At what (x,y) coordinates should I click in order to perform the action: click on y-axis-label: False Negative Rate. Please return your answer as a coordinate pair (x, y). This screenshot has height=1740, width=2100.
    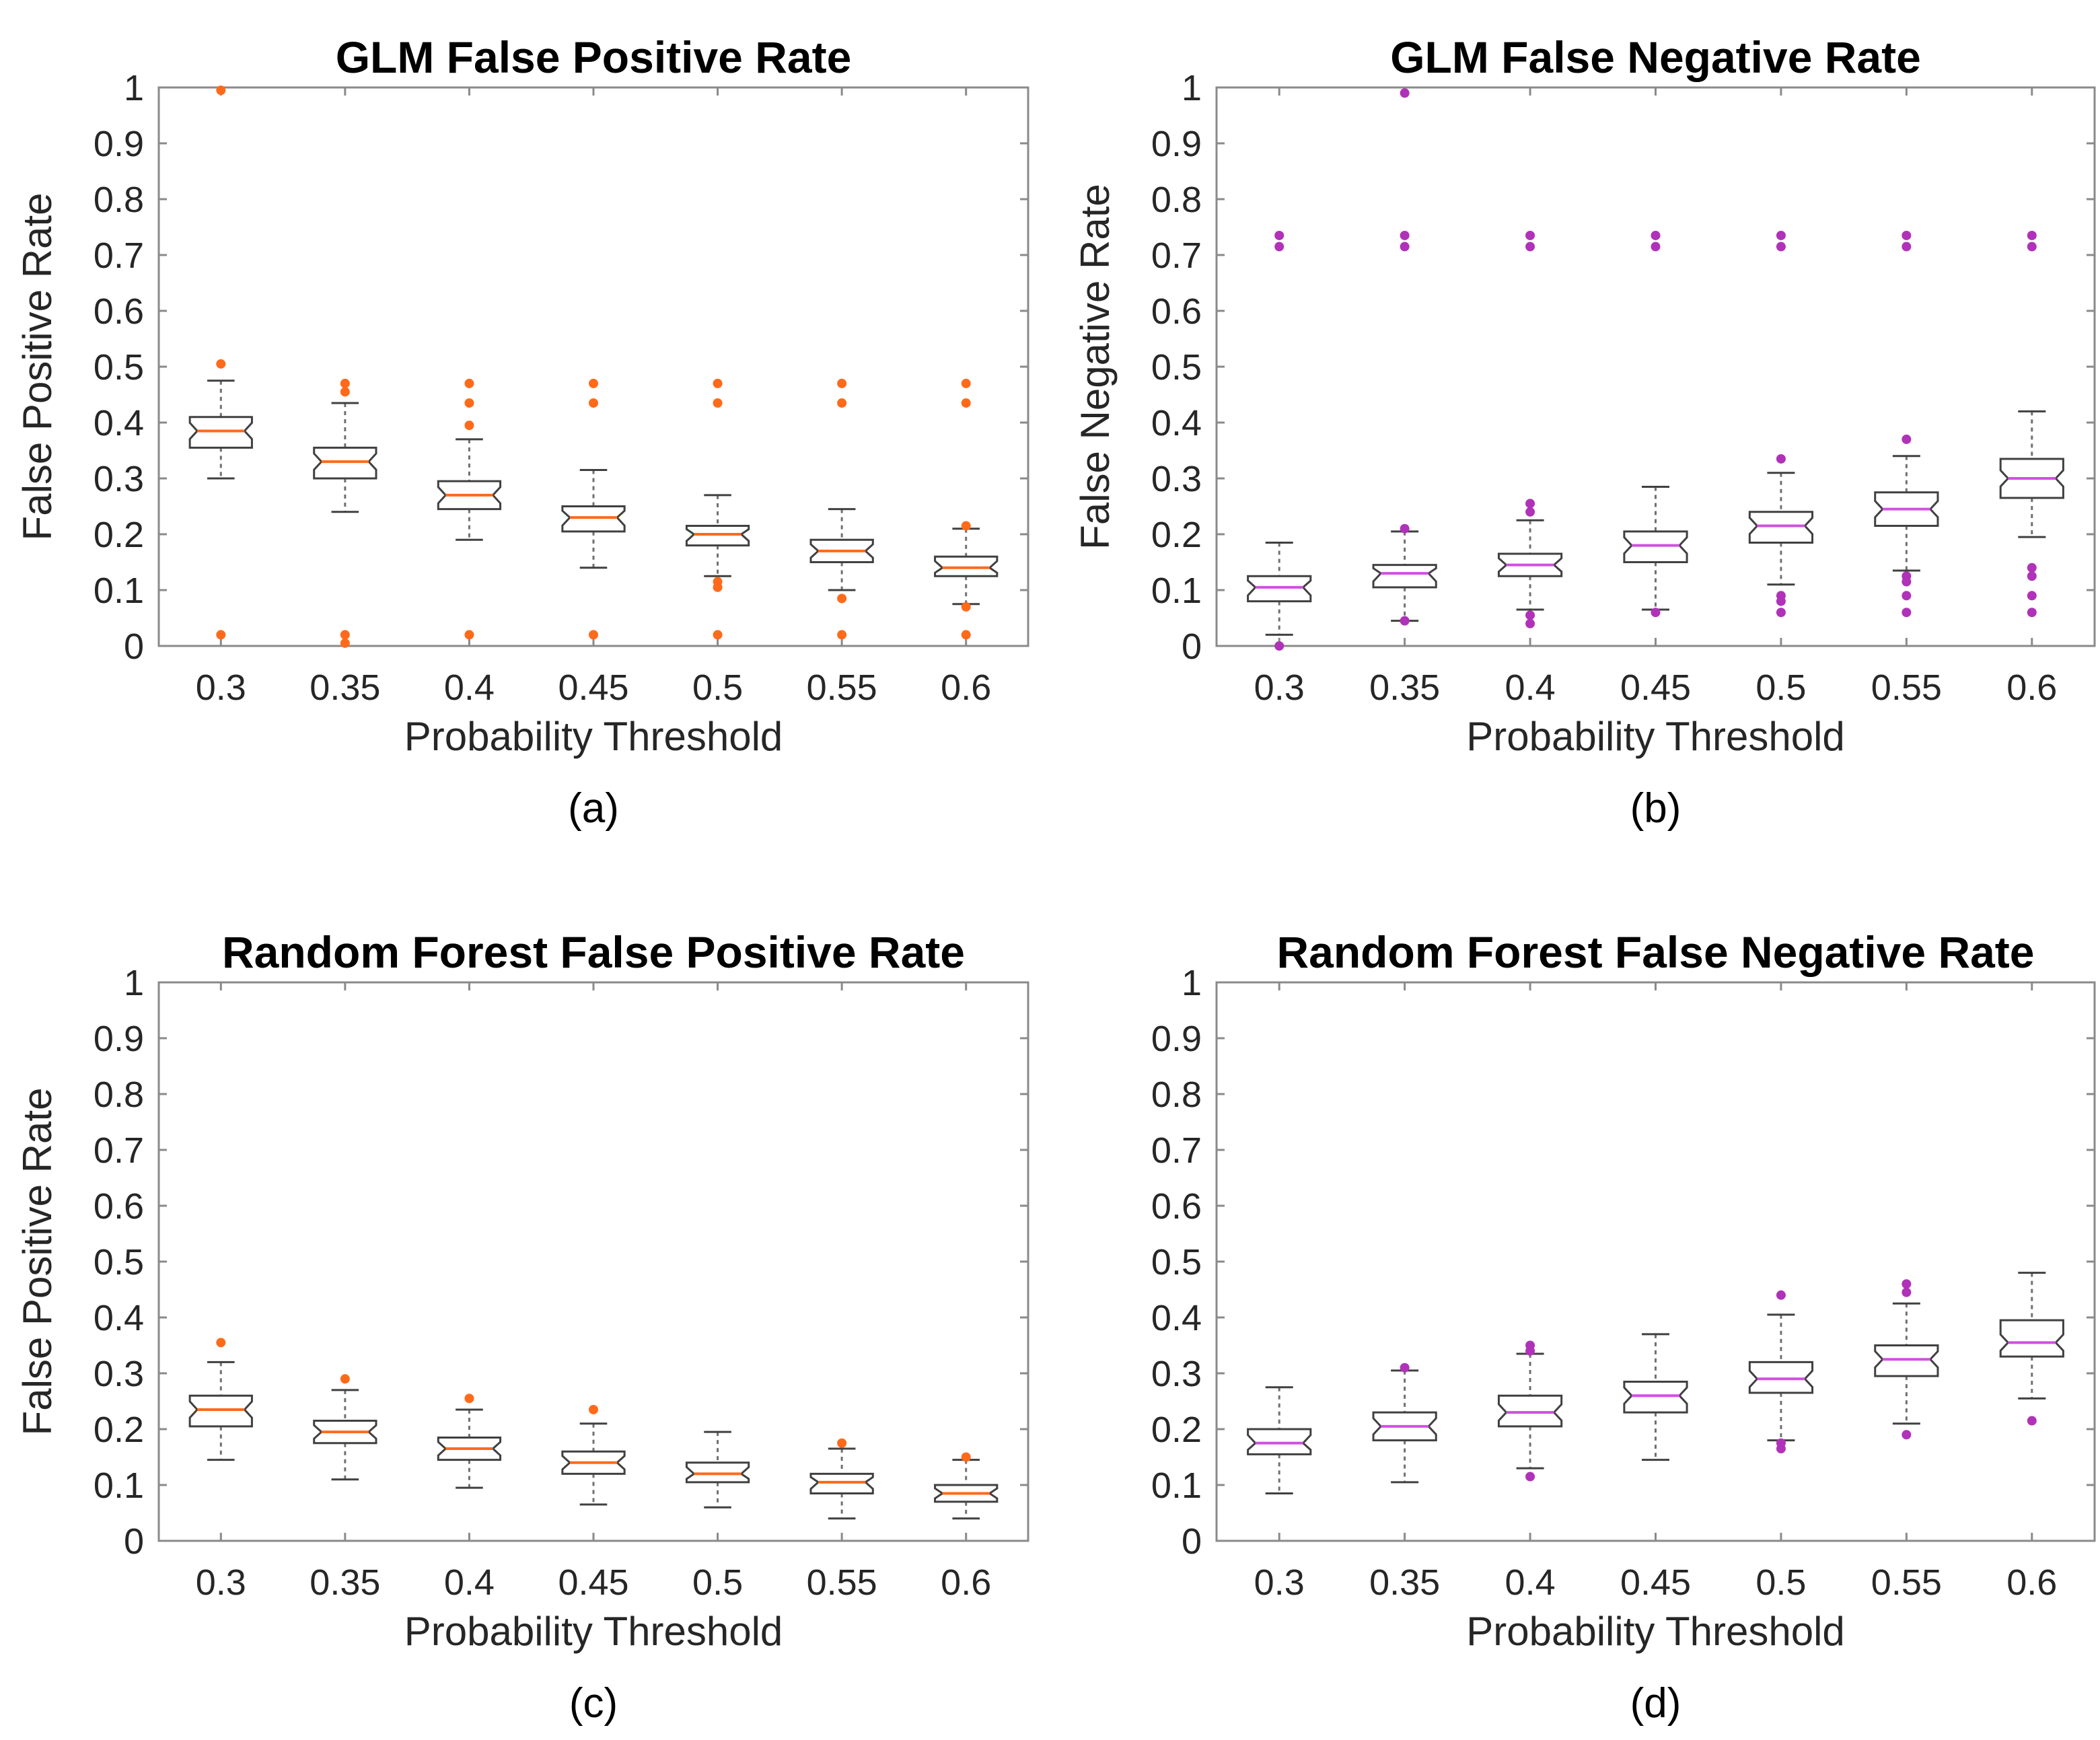
    Looking at the image, I should click on (1095, 367).